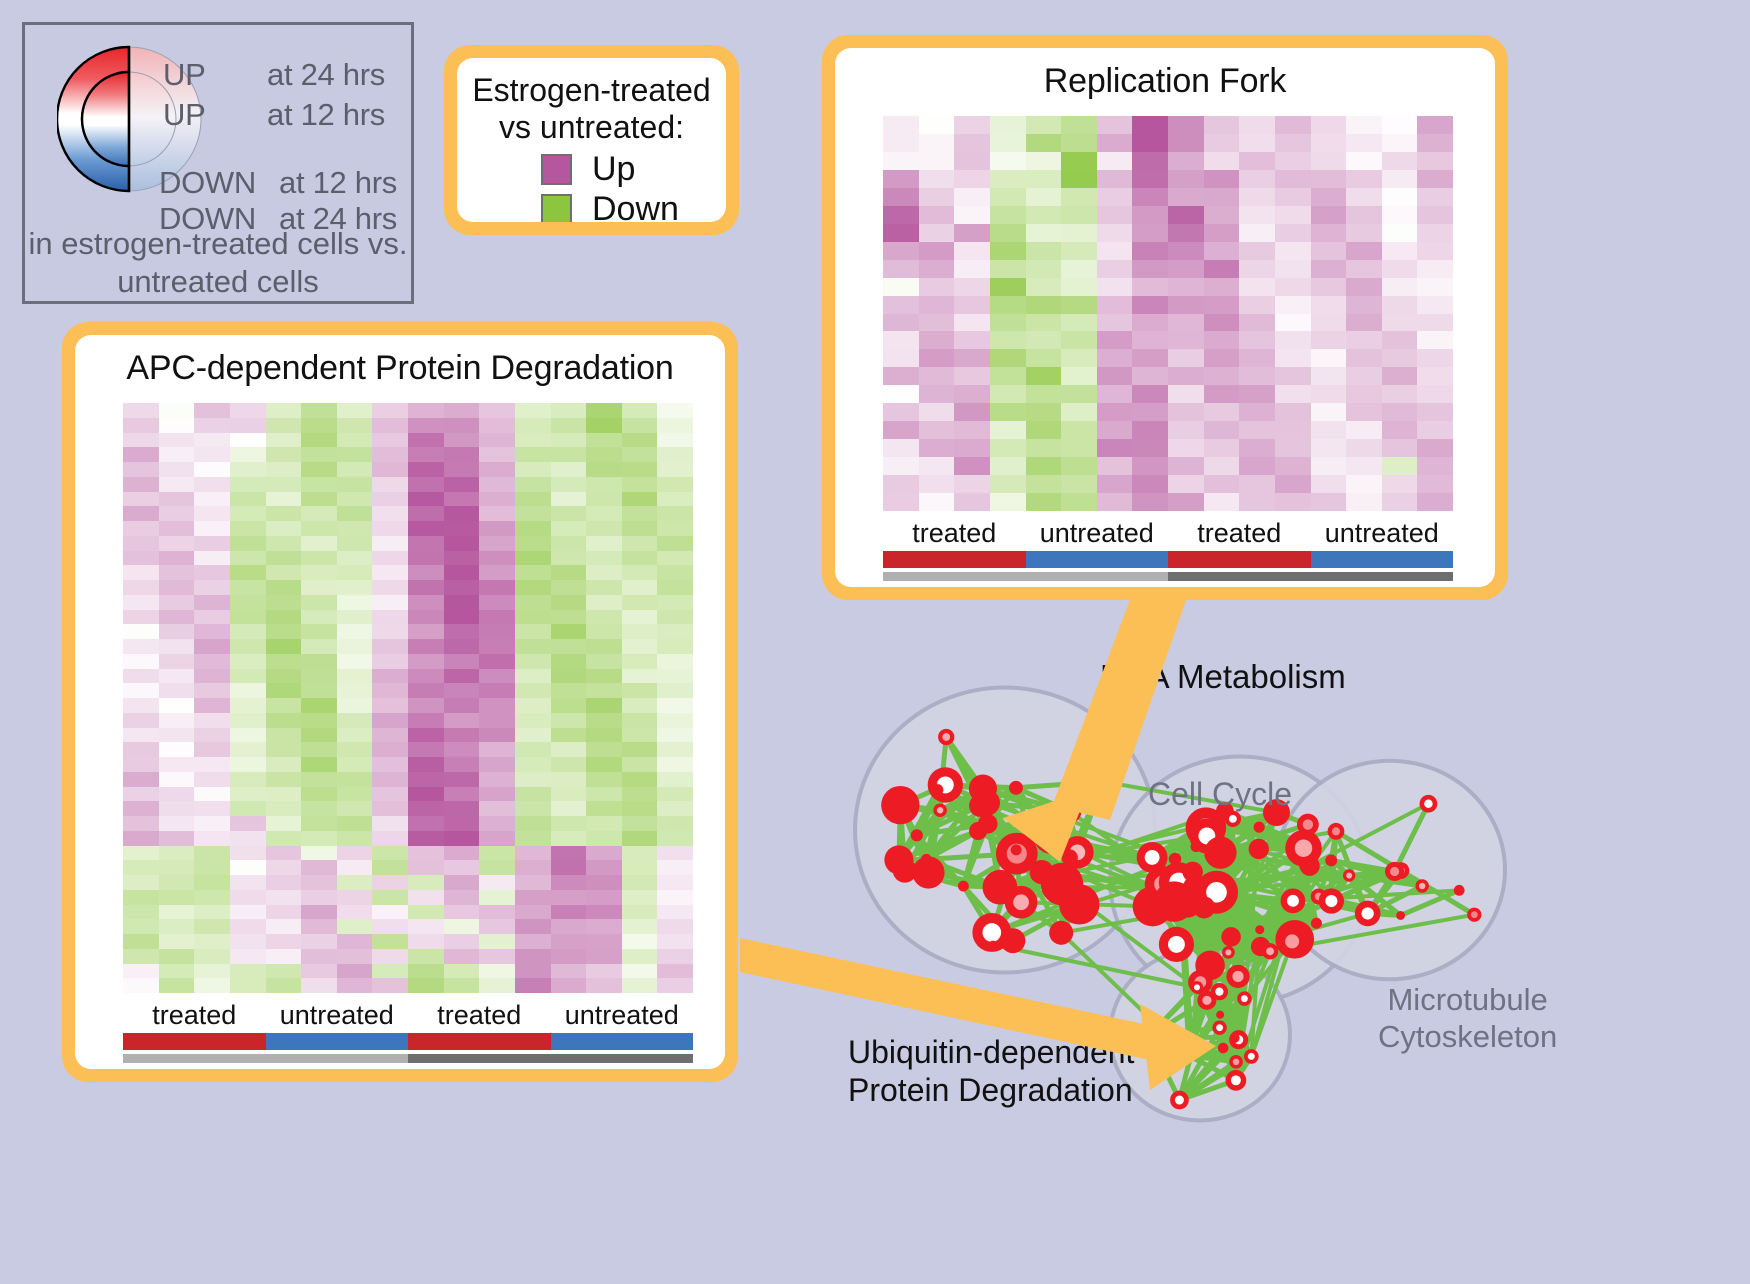 The image size is (1750, 1284). Describe the element at coordinates (613, 169) in the screenshot. I see `legend-label-up: Up` at that location.